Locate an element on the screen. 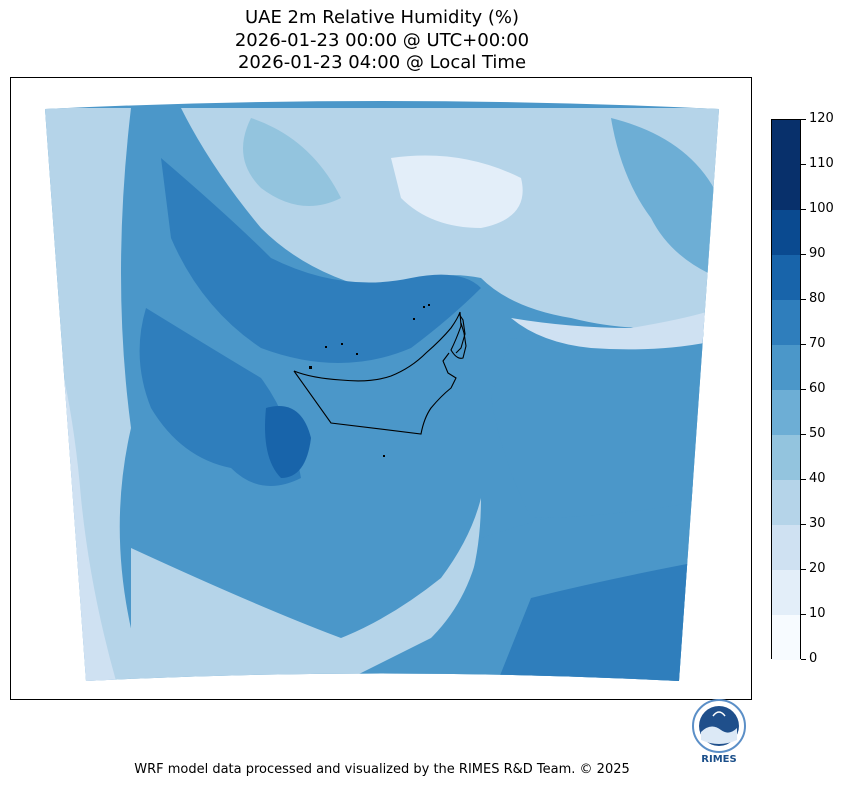 Image resolution: width=844 pixels, height=788 pixels. rimes-logo: RIMES is located at coordinates (719, 732).